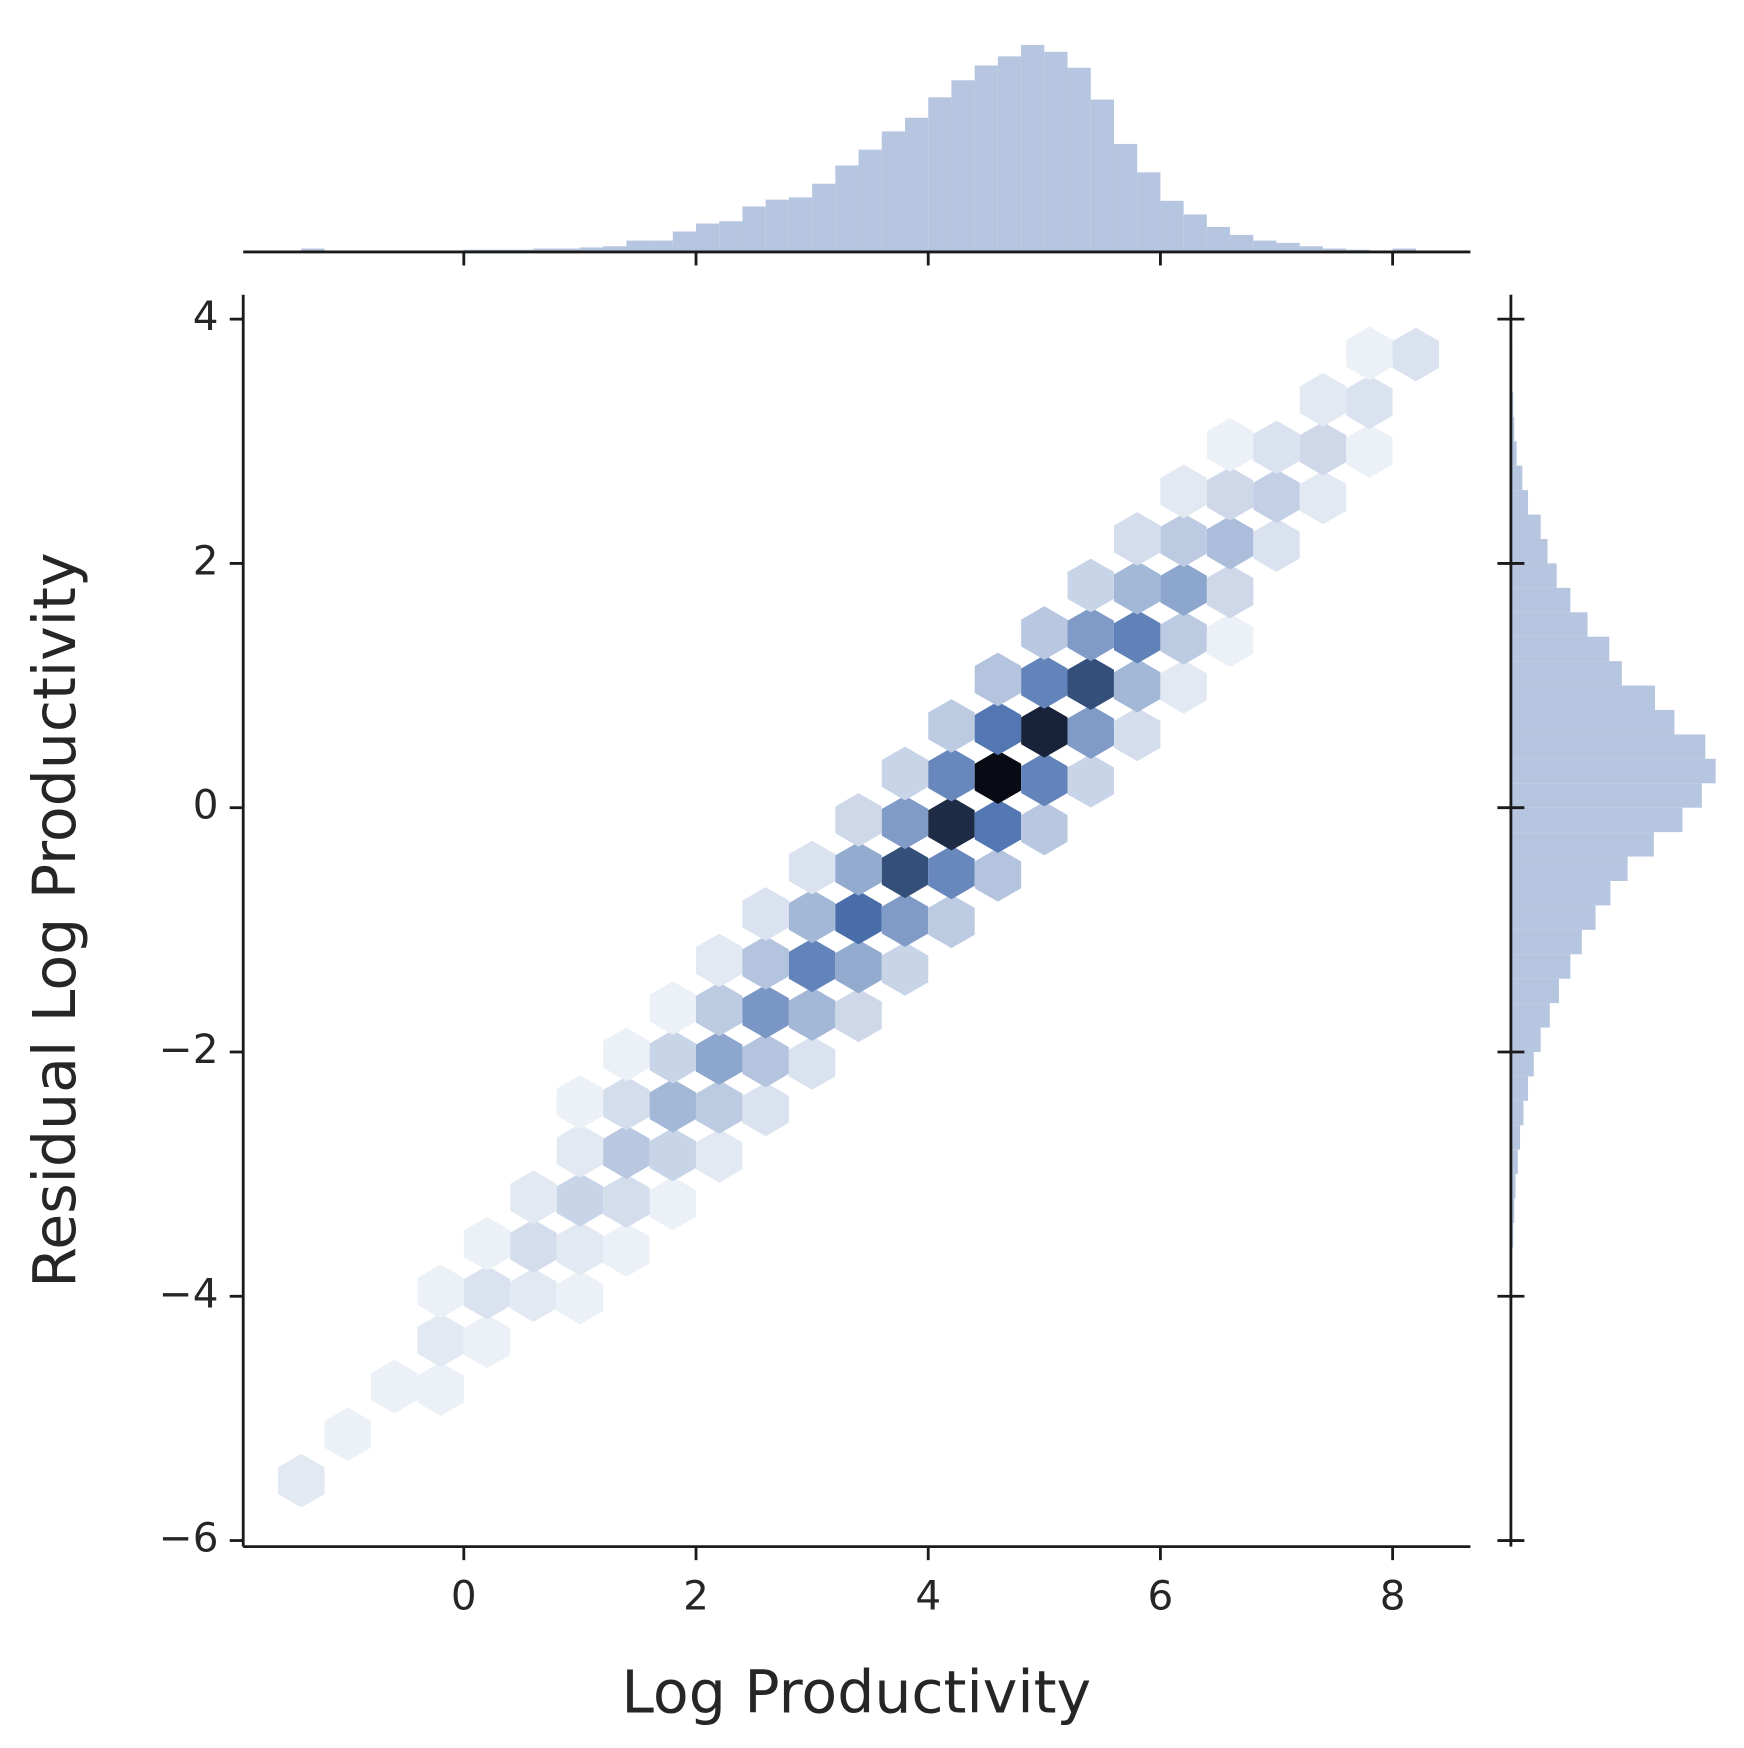 Image resolution: width=1744 pixels, height=1748 pixels. Describe the element at coordinates (464, 1595) in the screenshot. I see `x-tick-label: 0` at that location.